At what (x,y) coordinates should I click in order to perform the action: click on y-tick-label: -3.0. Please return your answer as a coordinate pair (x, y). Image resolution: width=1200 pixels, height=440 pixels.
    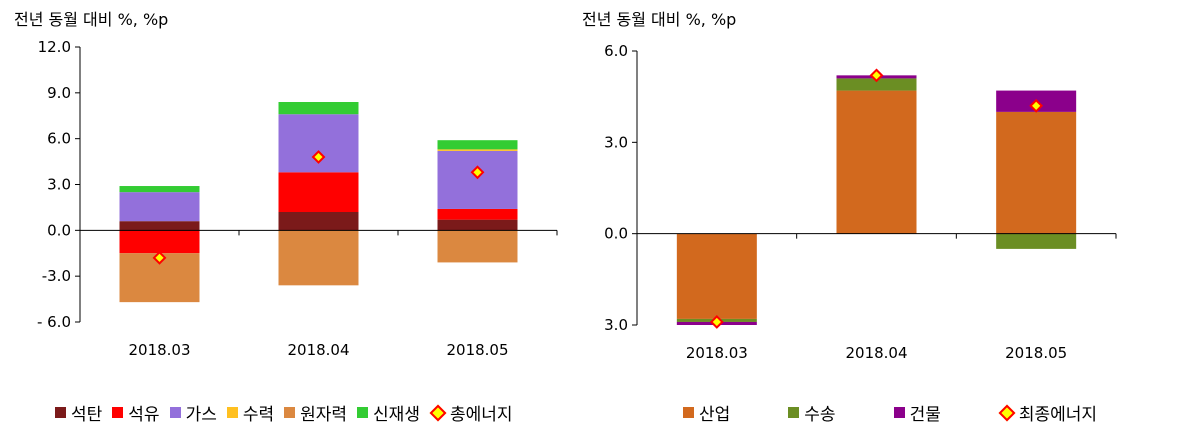
    Looking at the image, I should click on (56, 276).